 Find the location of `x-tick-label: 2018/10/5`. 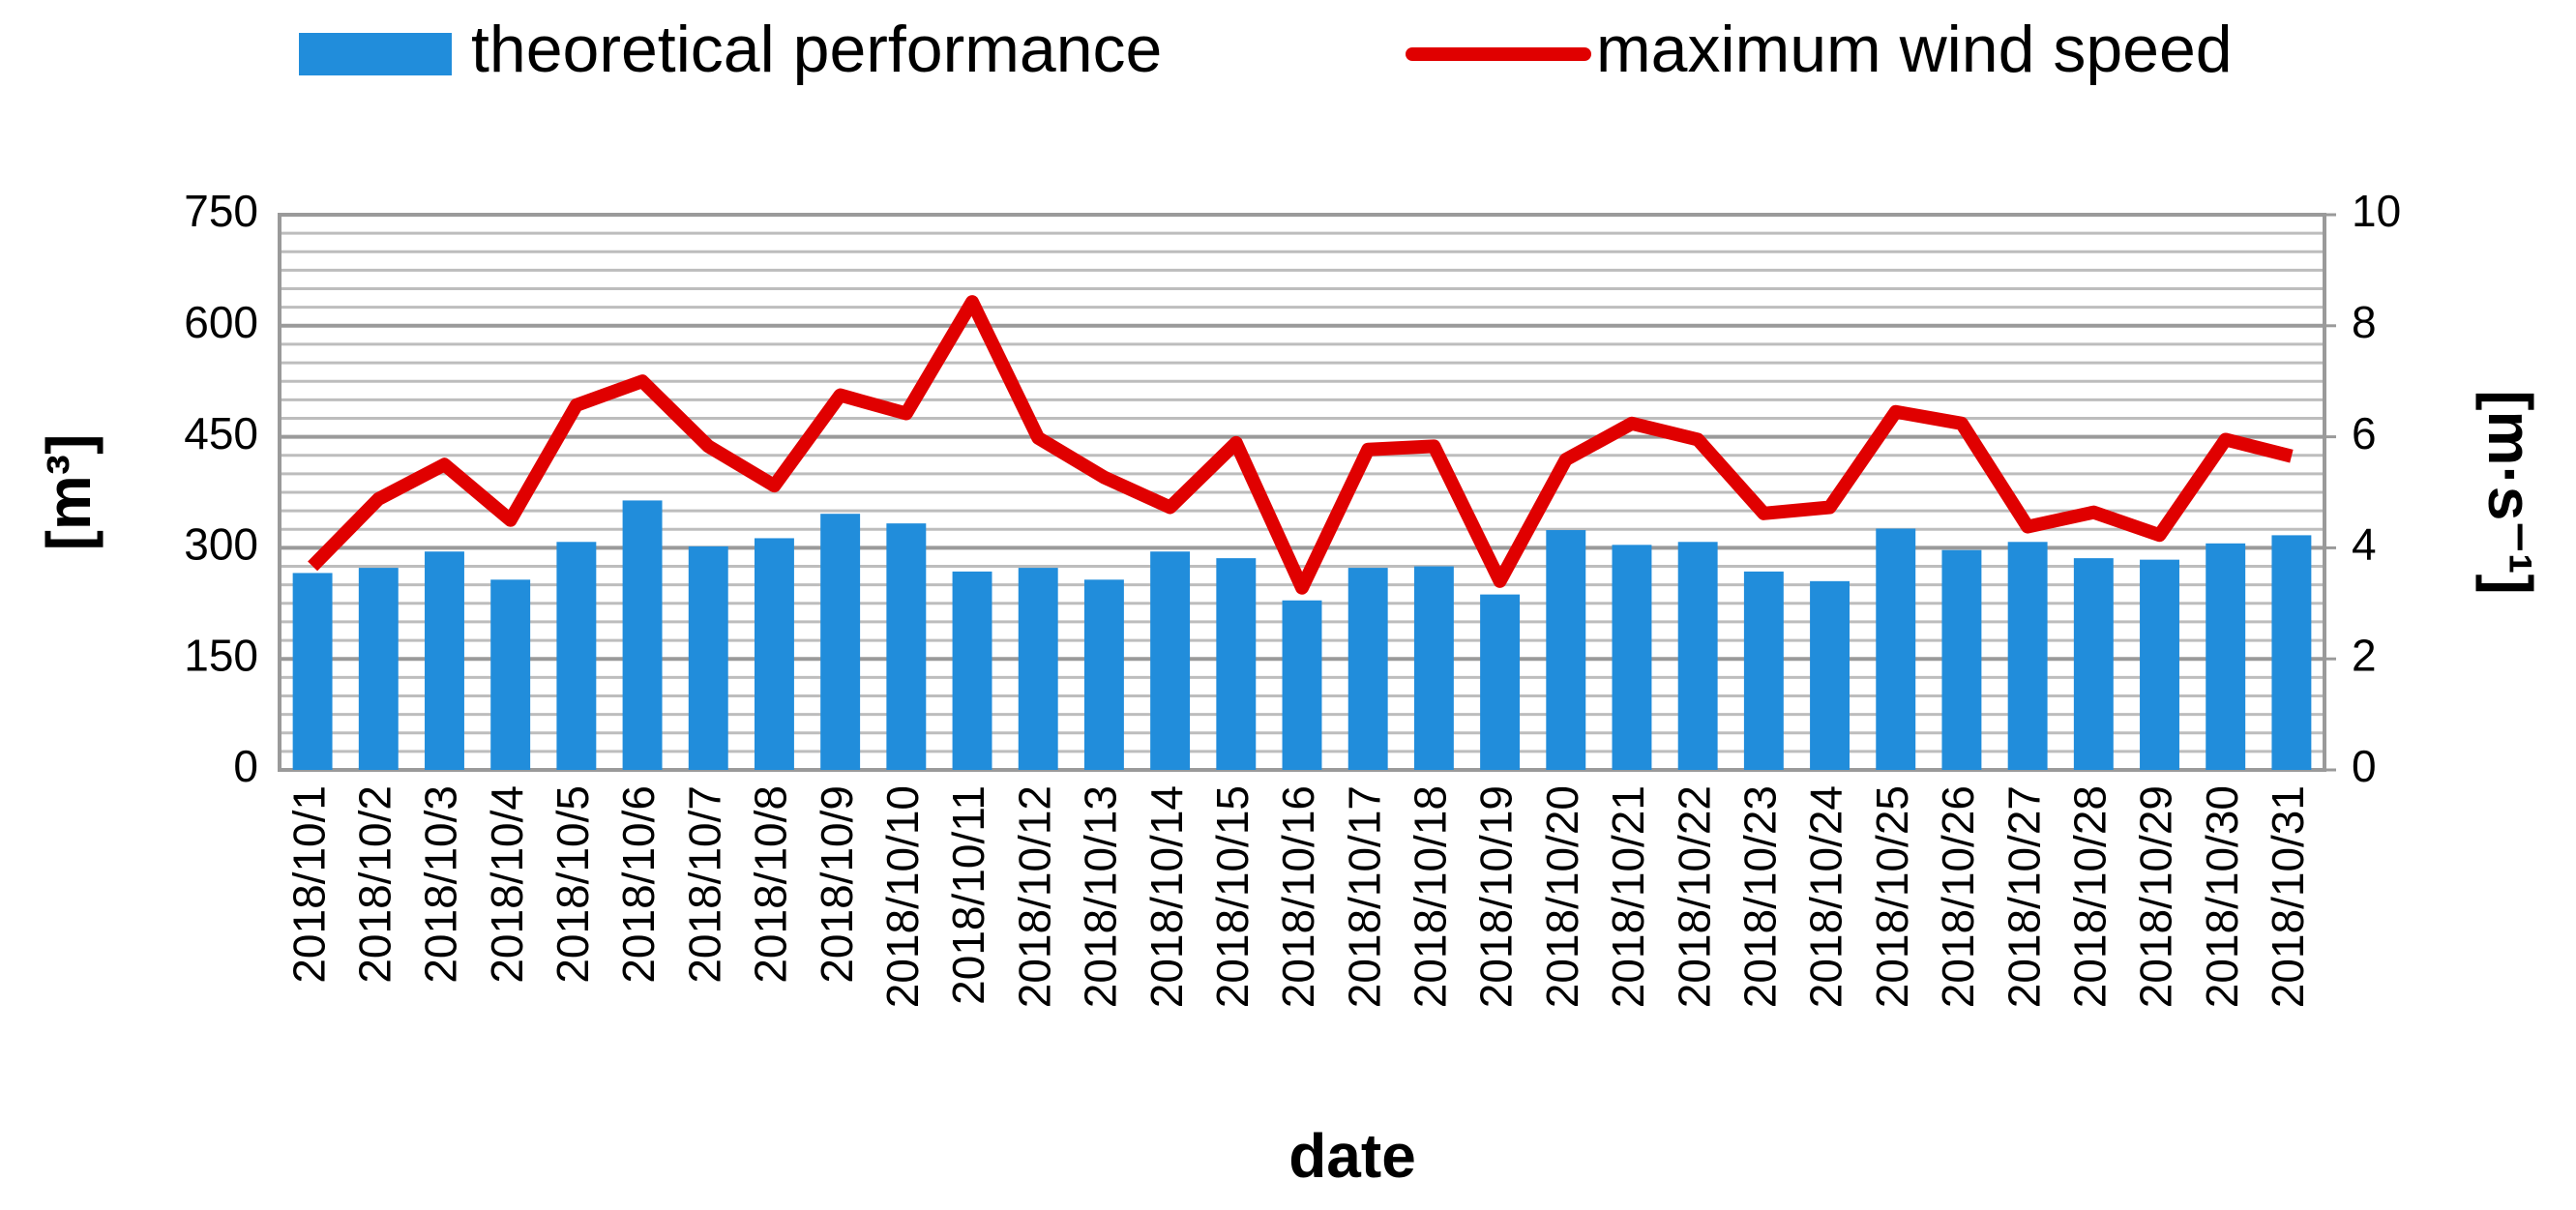

x-tick-label: 2018/10/5 is located at coordinates (573, 884).